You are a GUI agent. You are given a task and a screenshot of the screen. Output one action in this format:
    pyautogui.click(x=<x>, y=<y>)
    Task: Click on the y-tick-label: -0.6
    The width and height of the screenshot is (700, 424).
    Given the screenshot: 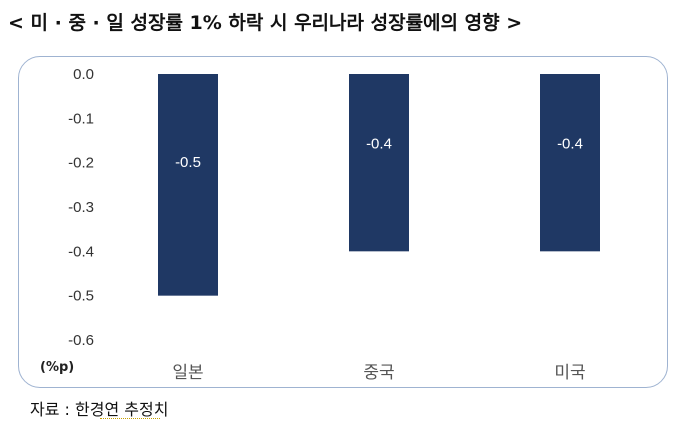 What is the action you would take?
    pyautogui.click(x=81, y=340)
    